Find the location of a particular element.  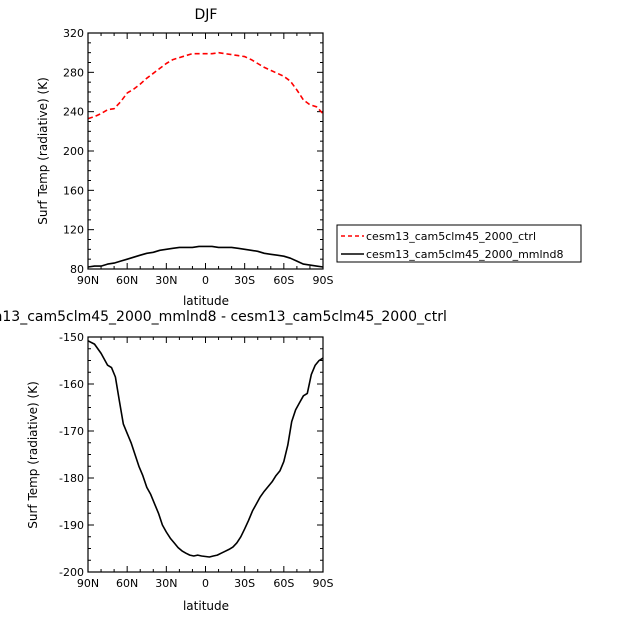

bottom-y-tick-label: -180 is located at coordinates (71, 478).